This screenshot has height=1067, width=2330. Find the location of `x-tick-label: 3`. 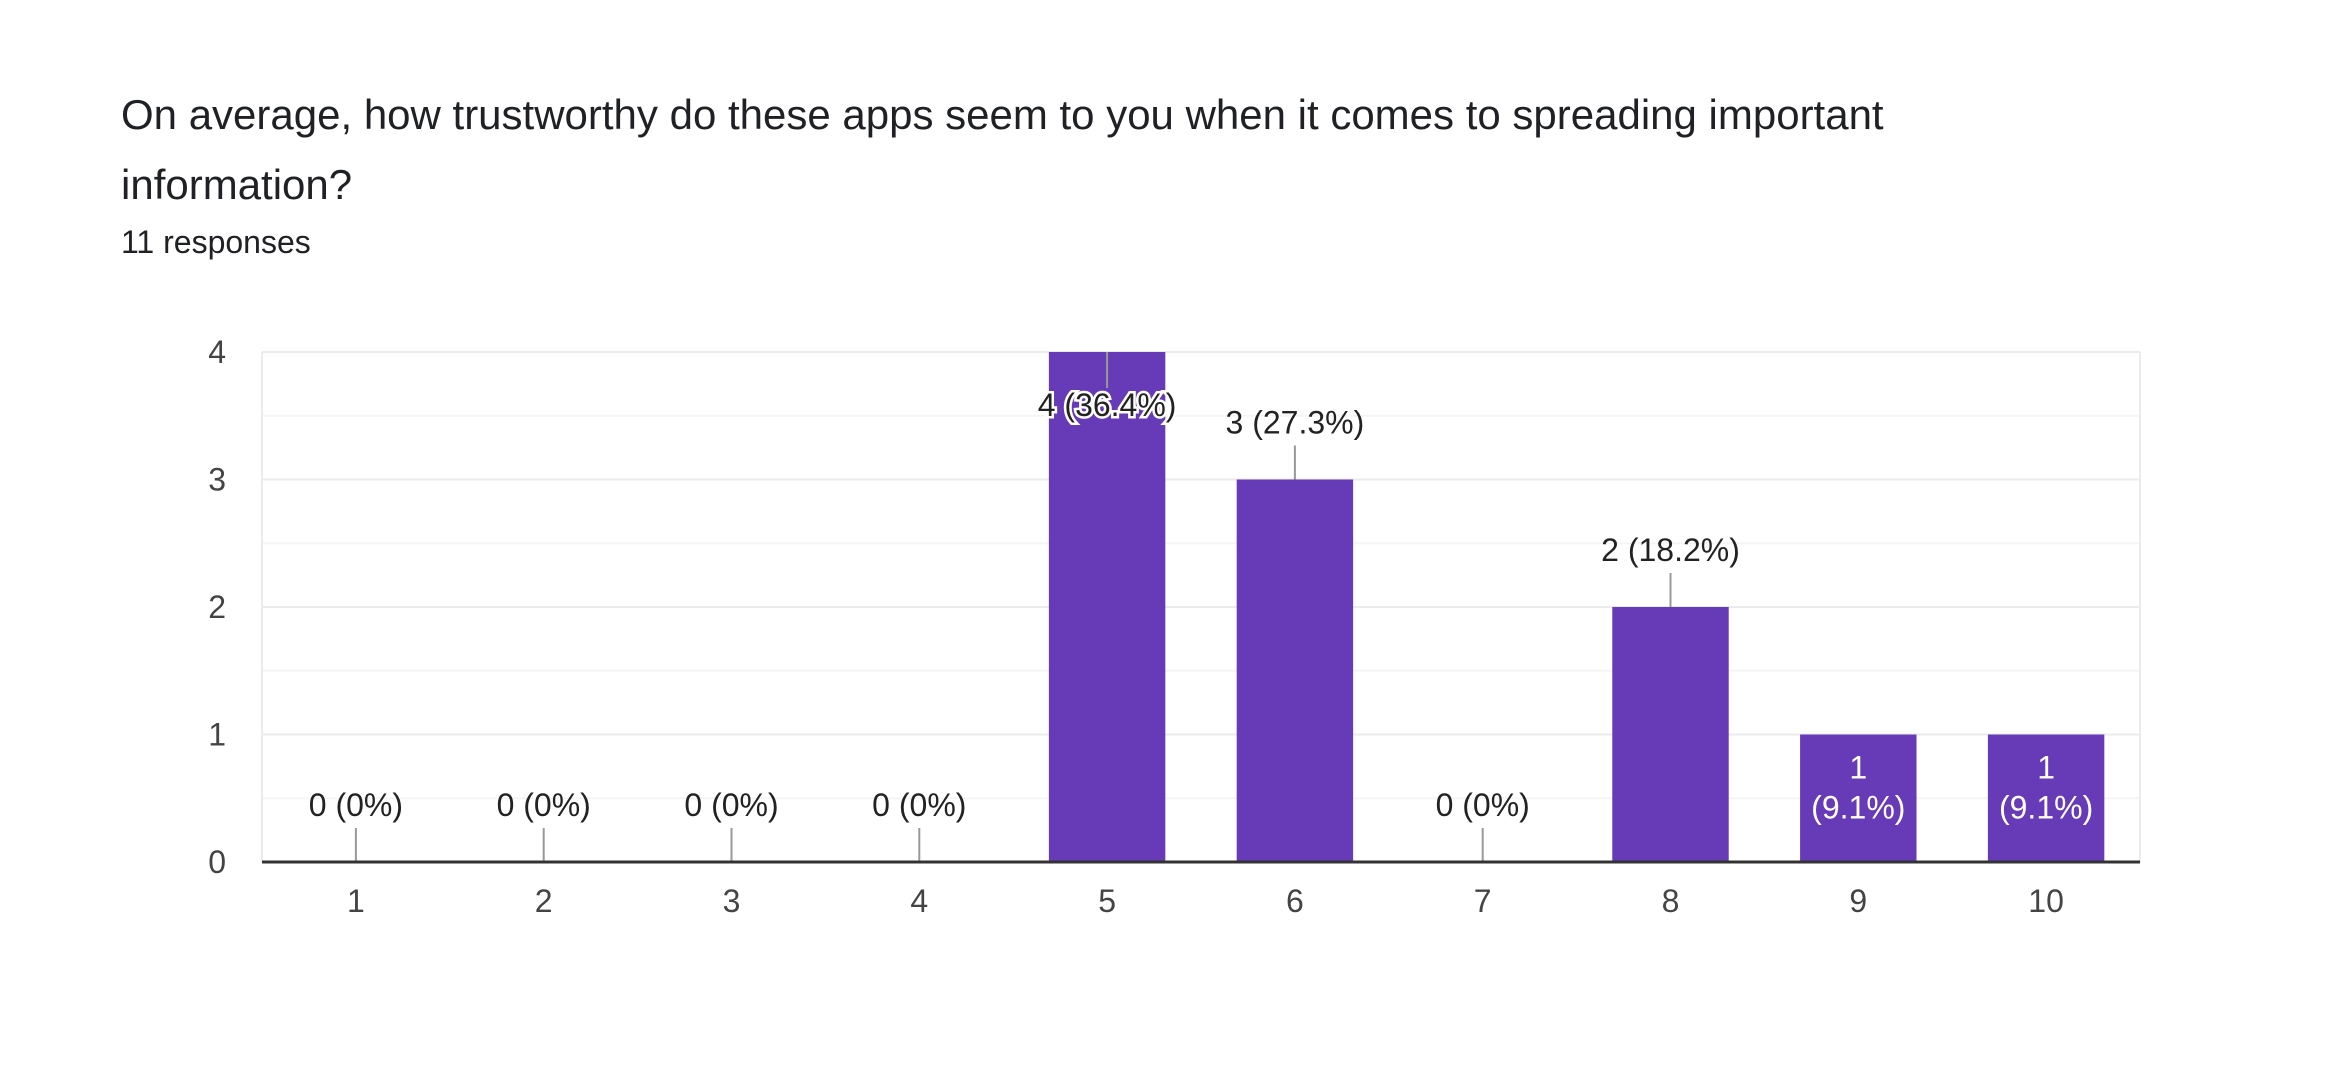

x-tick-label: 3 is located at coordinates (732, 901).